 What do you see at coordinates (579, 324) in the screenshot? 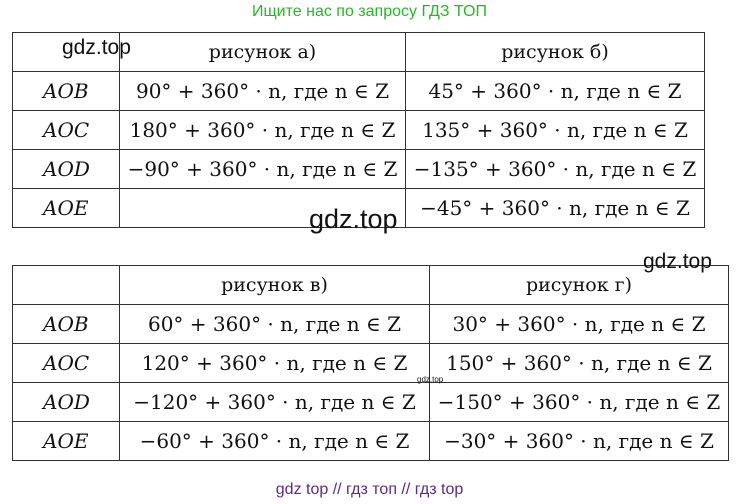
I see `cell-aob-figure-g: 30° + 360° · n, где n ∈ Z` at bounding box center [579, 324].